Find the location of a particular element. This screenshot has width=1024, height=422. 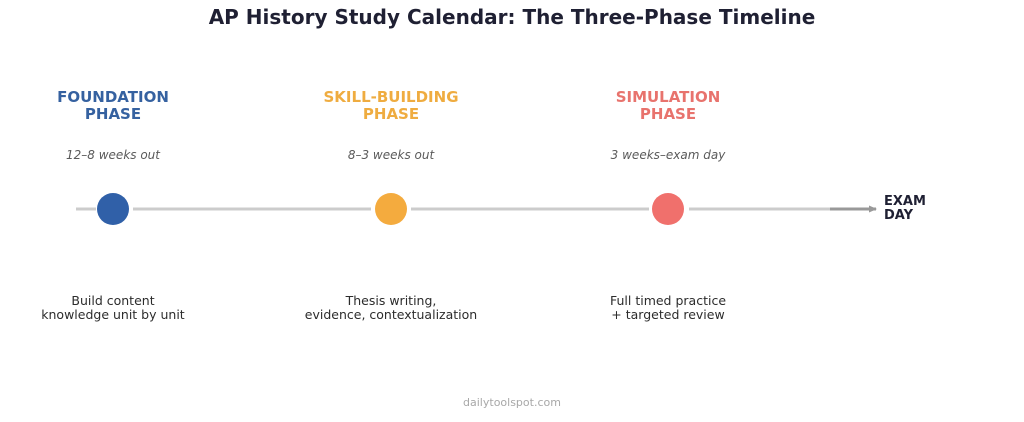

phase-description-foundation: Build content knowledge unit by unit is located at coordinates (113, 307).